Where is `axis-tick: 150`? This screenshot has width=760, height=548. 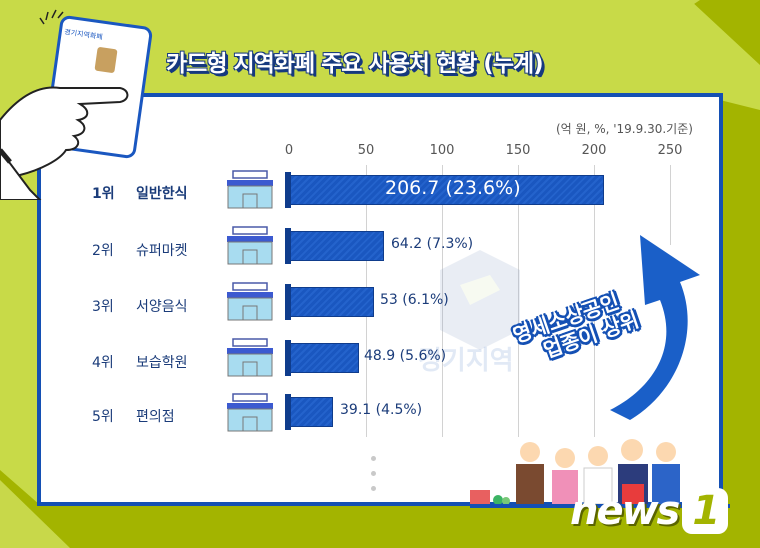 axis-tick: 150 is located at coordinates (518, 150).